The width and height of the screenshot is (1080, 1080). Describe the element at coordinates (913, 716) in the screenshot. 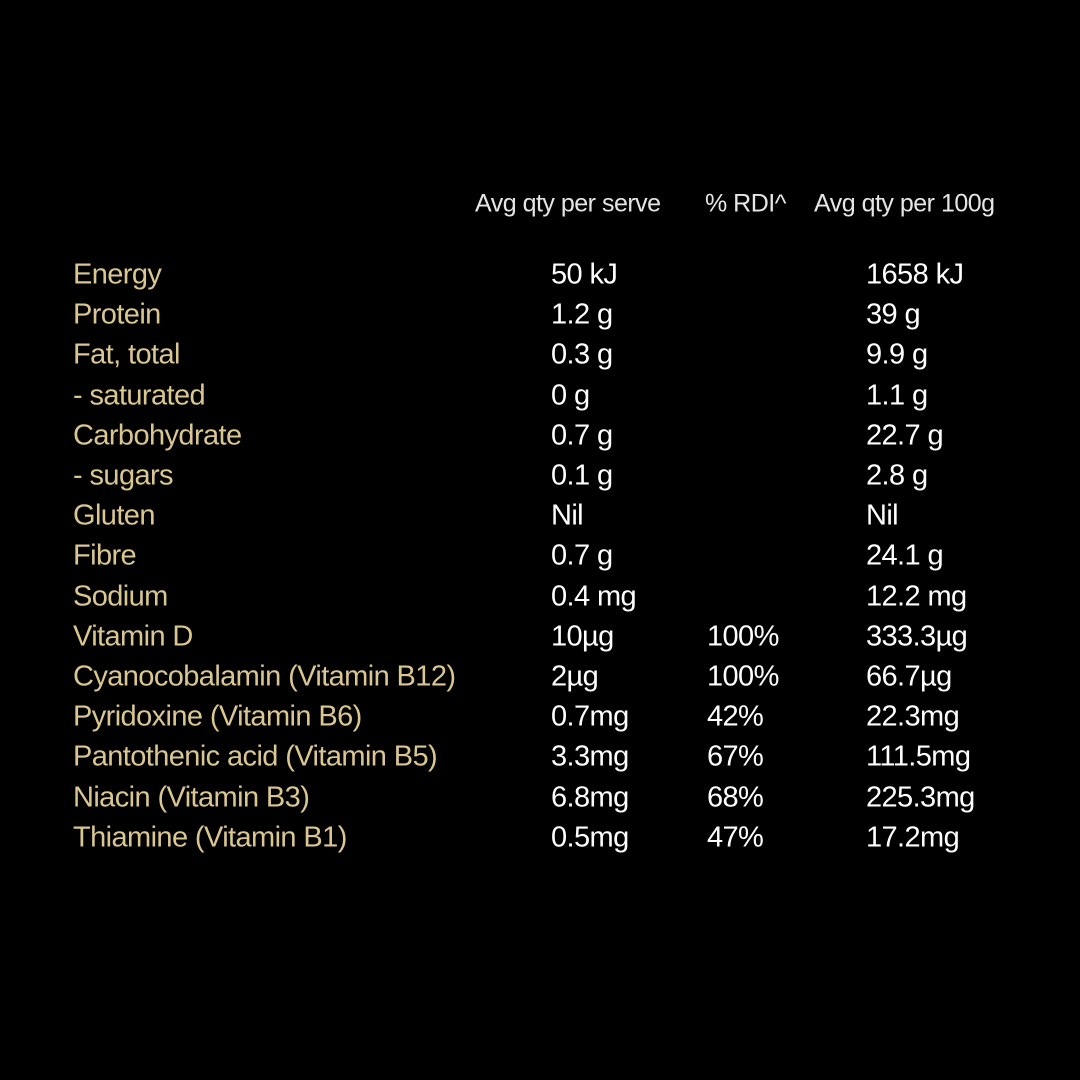

I see `qty-per-100g: 22.3mg` at that location.